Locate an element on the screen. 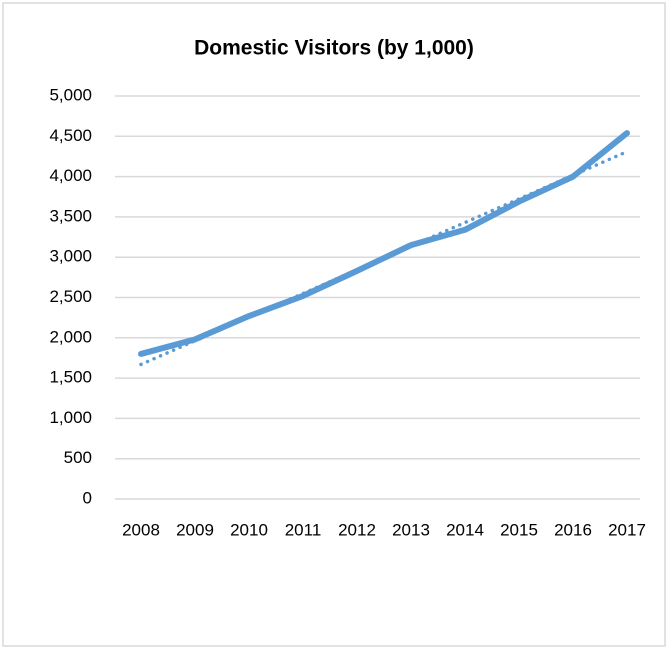 This screenshot has height=649, width=668. y-tick-label: 3,000 is located at coordinates (70, 256).